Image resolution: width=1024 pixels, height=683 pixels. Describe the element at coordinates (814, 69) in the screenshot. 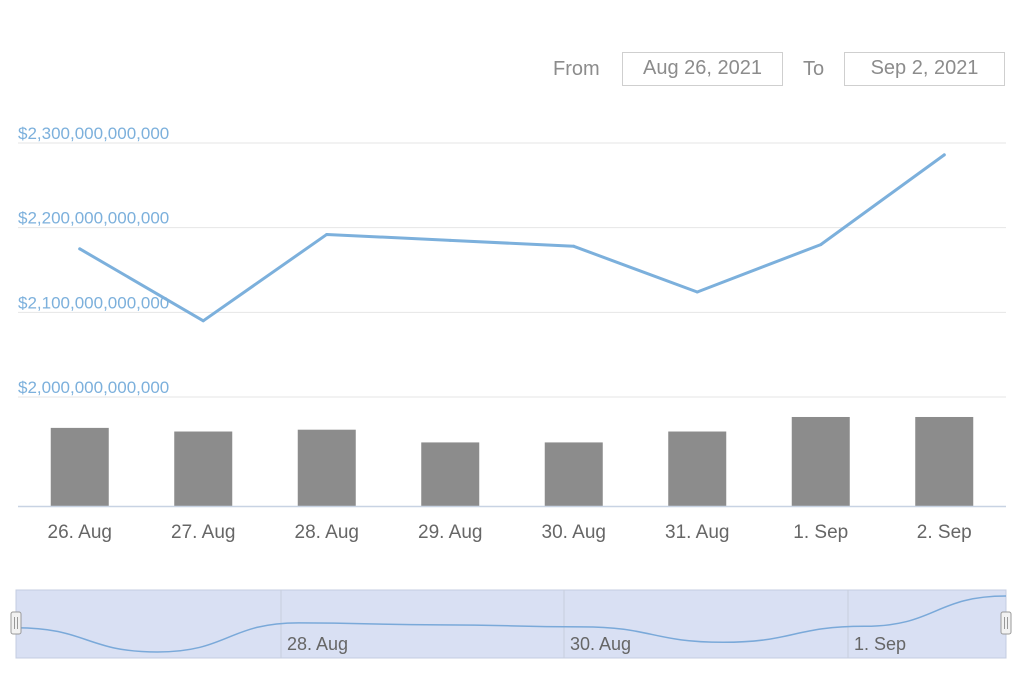

I see `to-label: To` at that location.